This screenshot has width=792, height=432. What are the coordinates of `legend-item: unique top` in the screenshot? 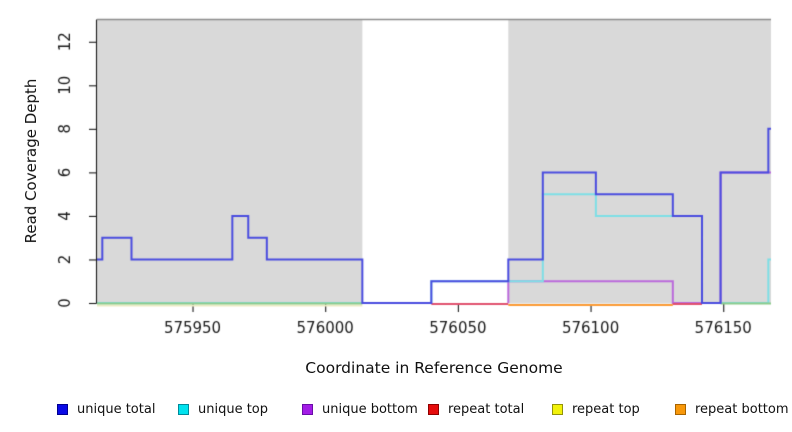 It's located at (223, 409).